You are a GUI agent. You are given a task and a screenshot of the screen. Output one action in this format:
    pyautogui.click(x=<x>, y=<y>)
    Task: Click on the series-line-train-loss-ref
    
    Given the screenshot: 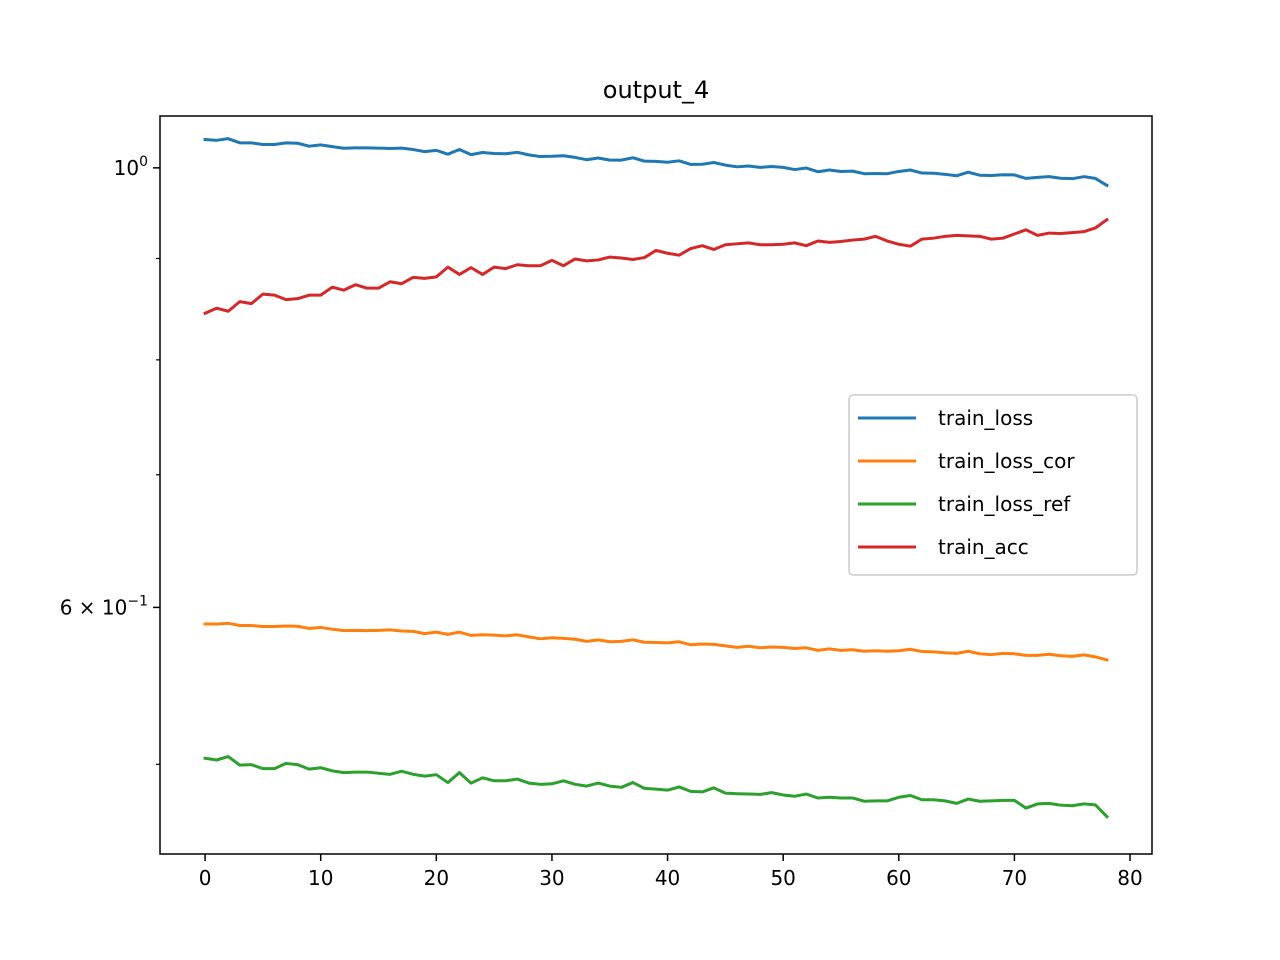 What is the action you would take?
    pyautogui.click(x=656, y=787)
    